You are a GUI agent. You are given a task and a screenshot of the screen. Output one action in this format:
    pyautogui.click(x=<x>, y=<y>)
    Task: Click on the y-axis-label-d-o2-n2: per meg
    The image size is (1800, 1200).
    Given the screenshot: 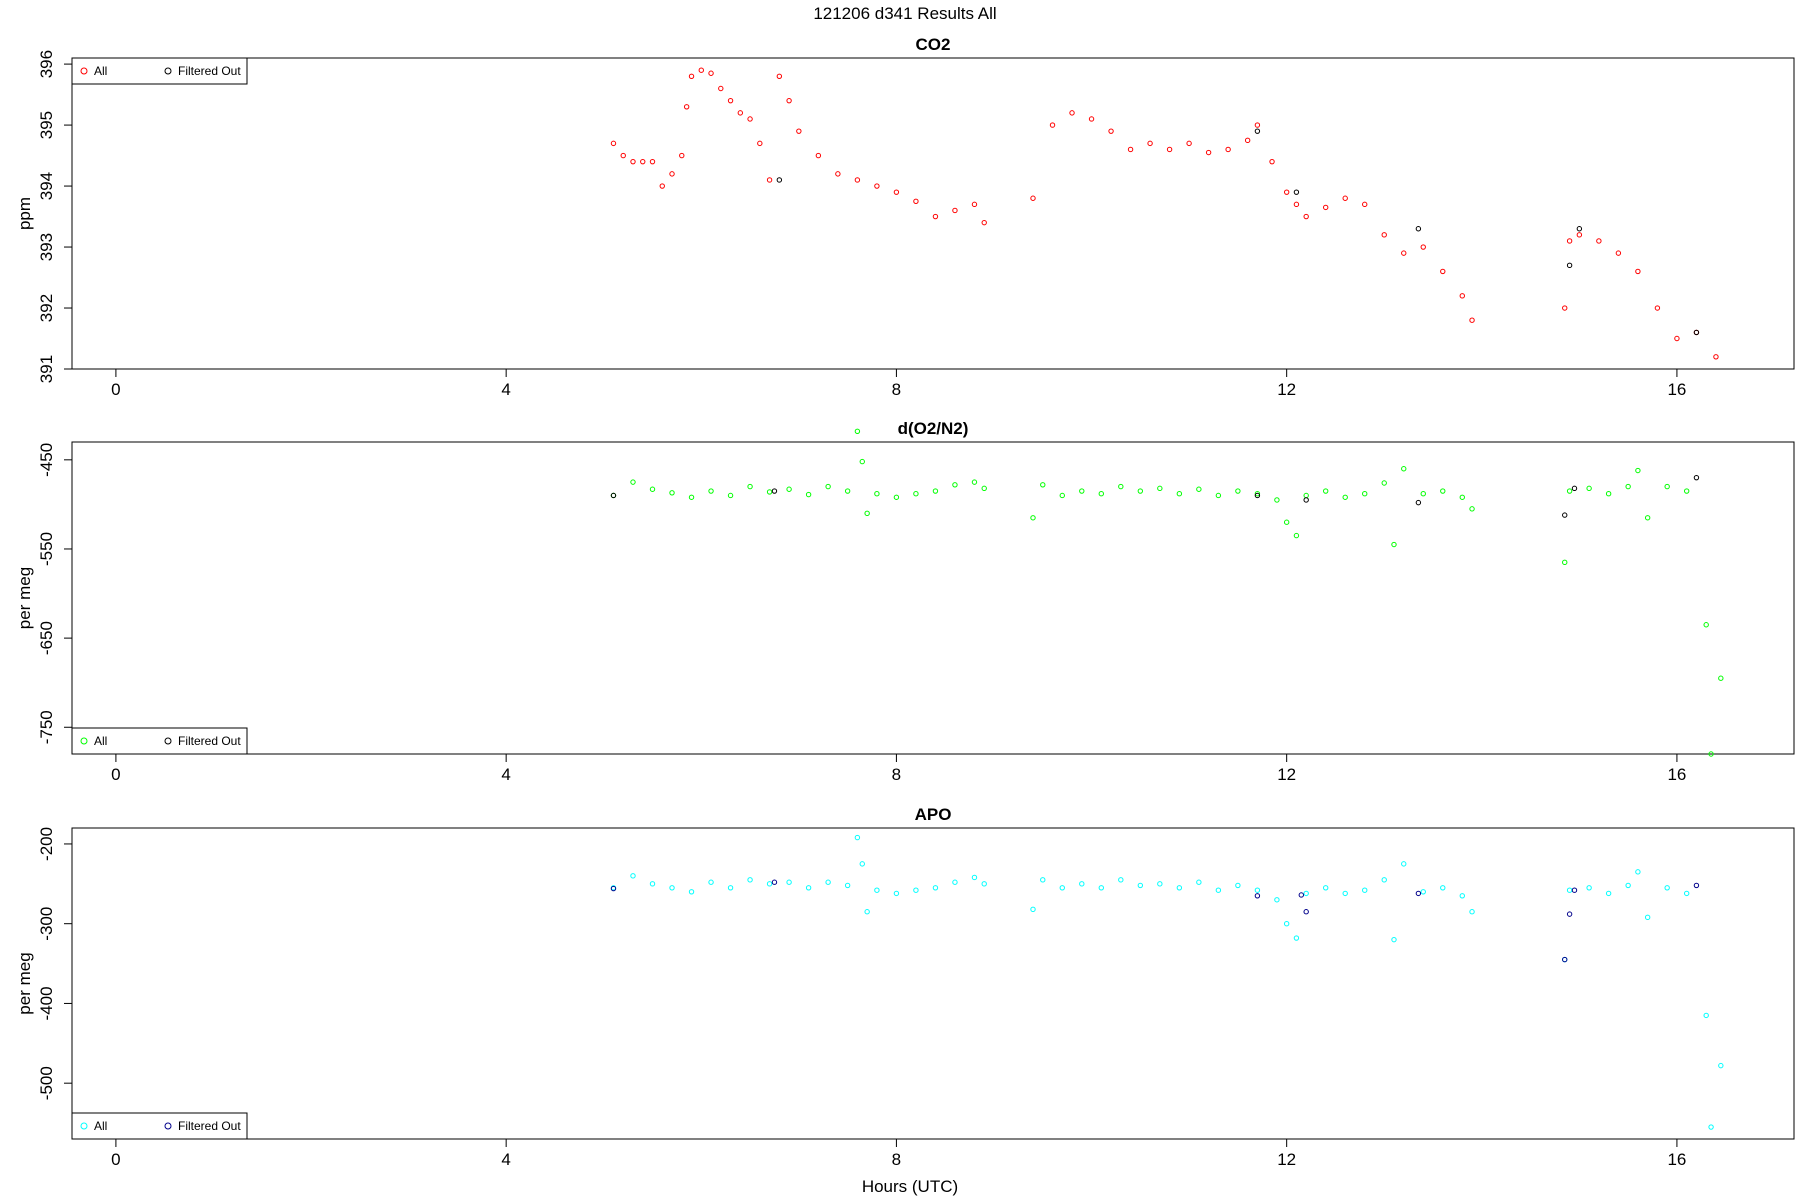 What is the action you would take?
    pyautogui.click(x=24, y=598)
    